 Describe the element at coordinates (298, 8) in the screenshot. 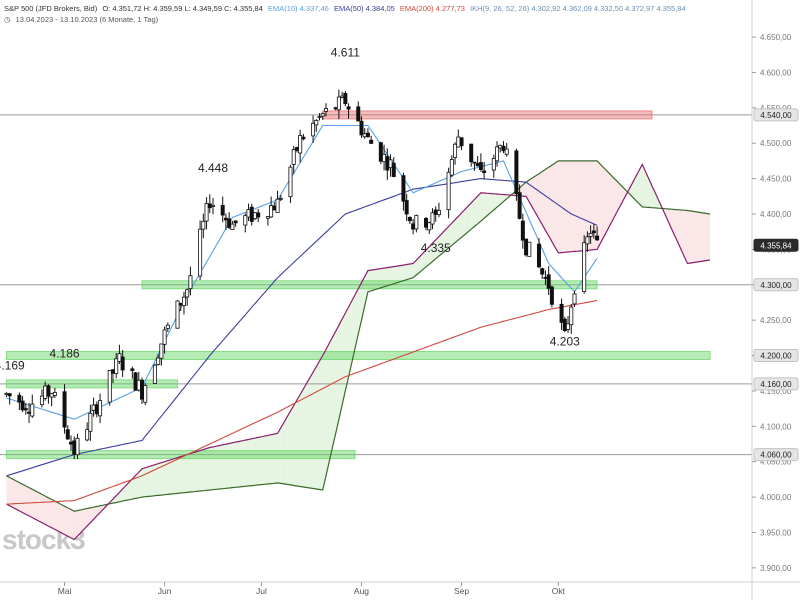

I see `ema10-legend: EMA(10) 4.337,46` at that location.